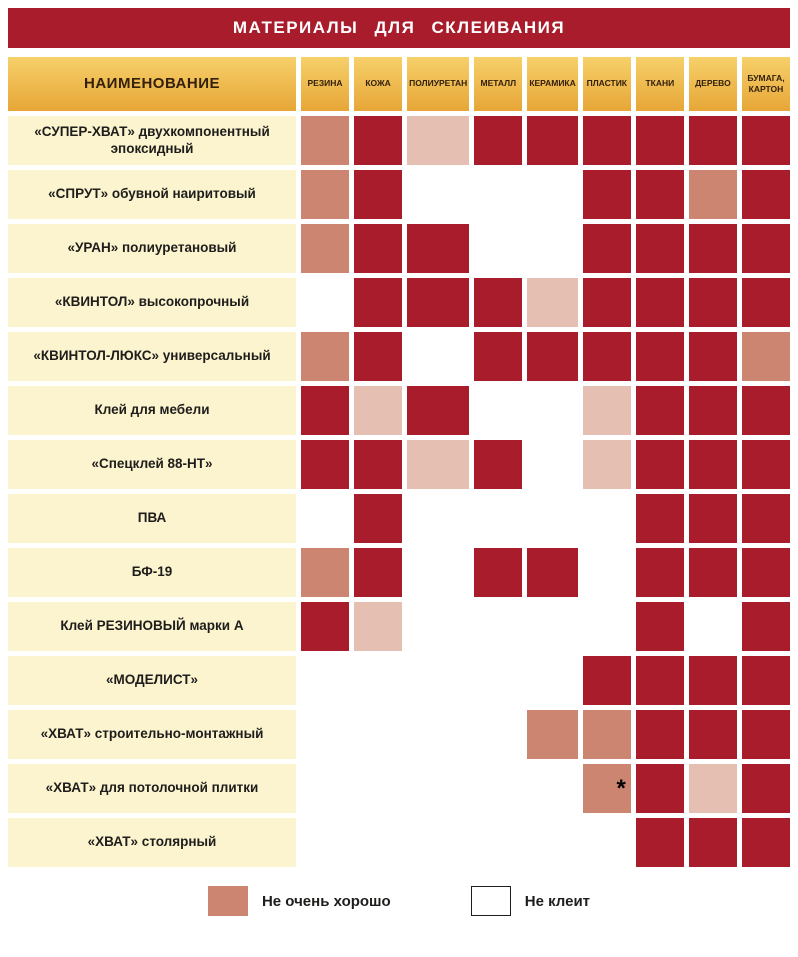 The image size is (798, 957). I want to click on row-label: Клей РЕЗИНОВЫЙ марки А, so click(152, 626).